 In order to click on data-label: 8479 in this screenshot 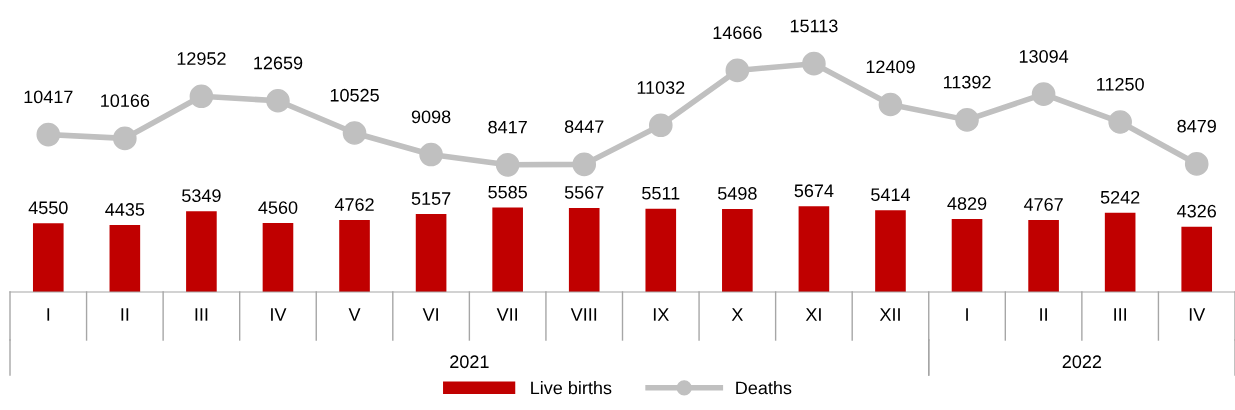, I will do `click(1196, 126)`.